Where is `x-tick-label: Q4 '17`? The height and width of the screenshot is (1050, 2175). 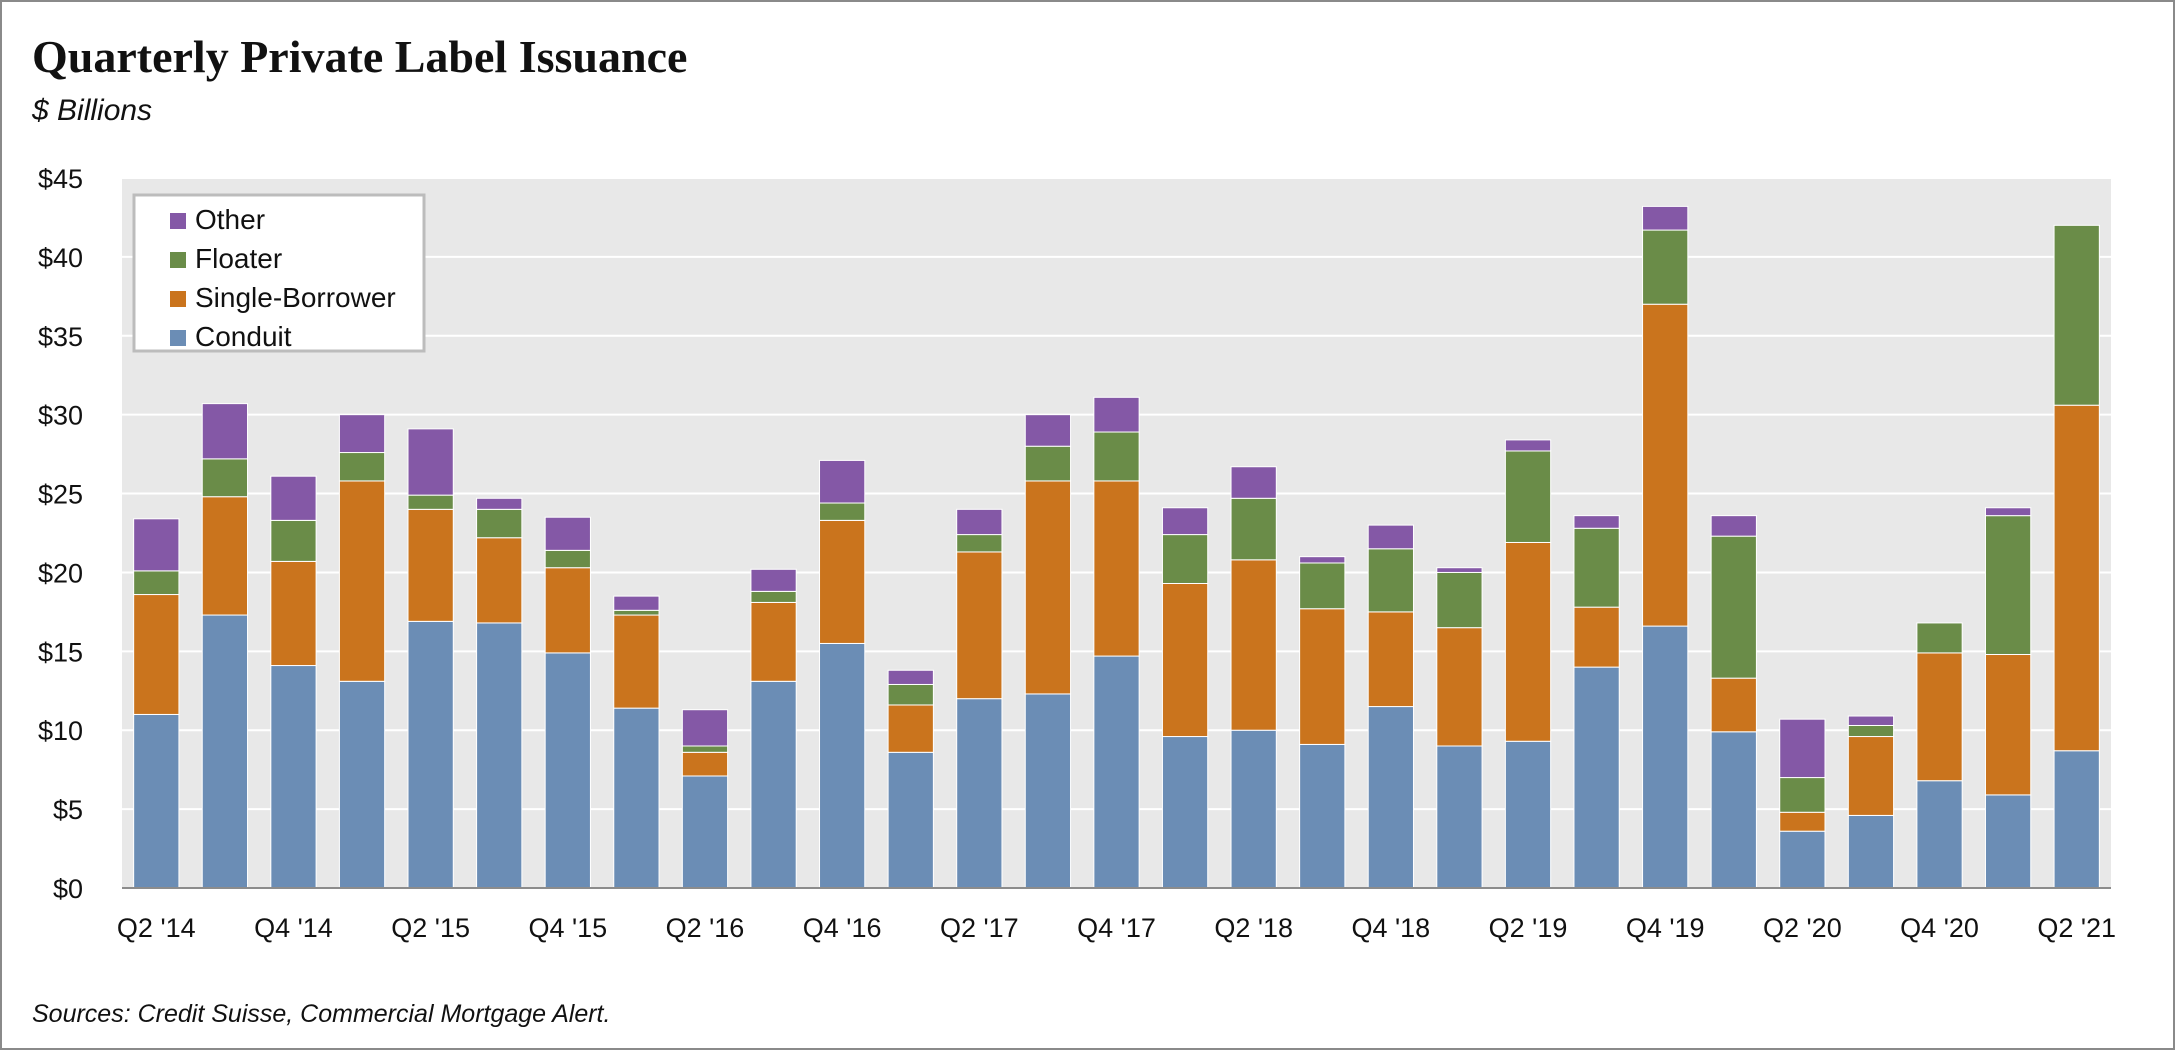
x-tick-label: Q4 '17 is located at coordinates (1116, 928).